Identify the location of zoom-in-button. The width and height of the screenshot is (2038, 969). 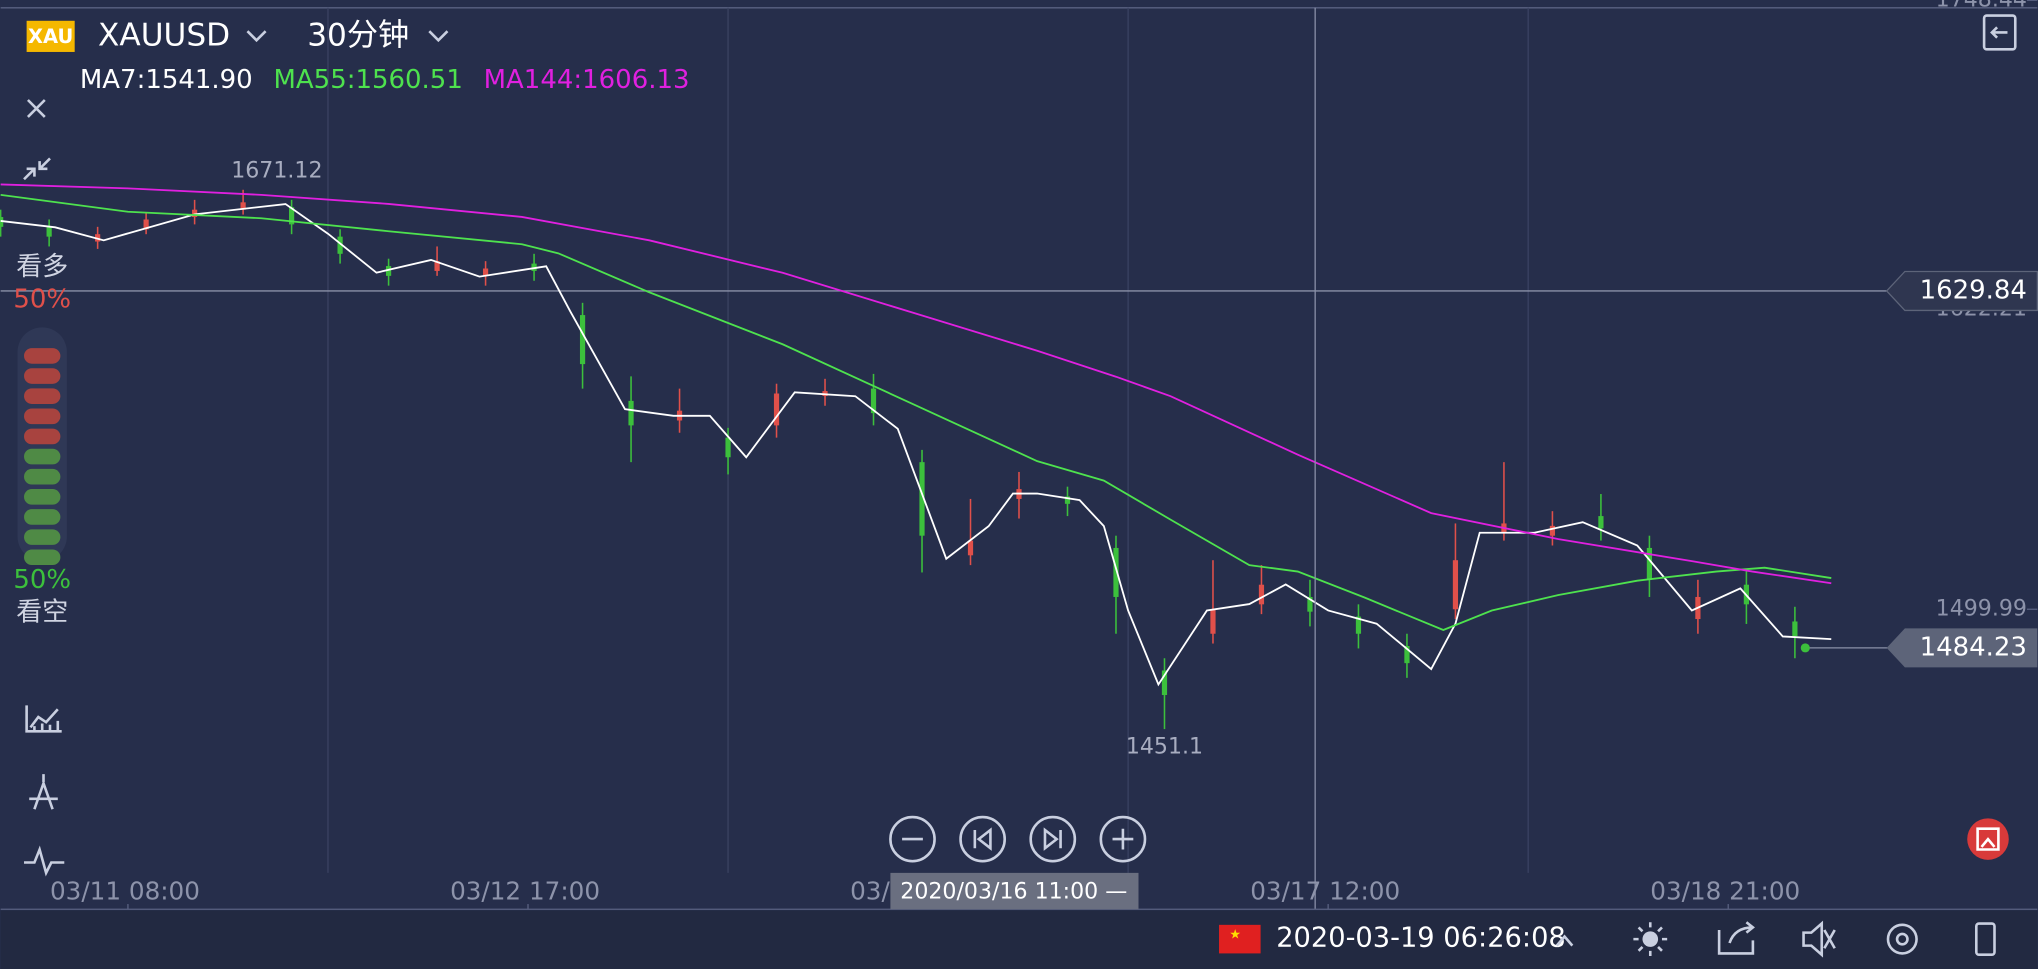
(1123, 839).